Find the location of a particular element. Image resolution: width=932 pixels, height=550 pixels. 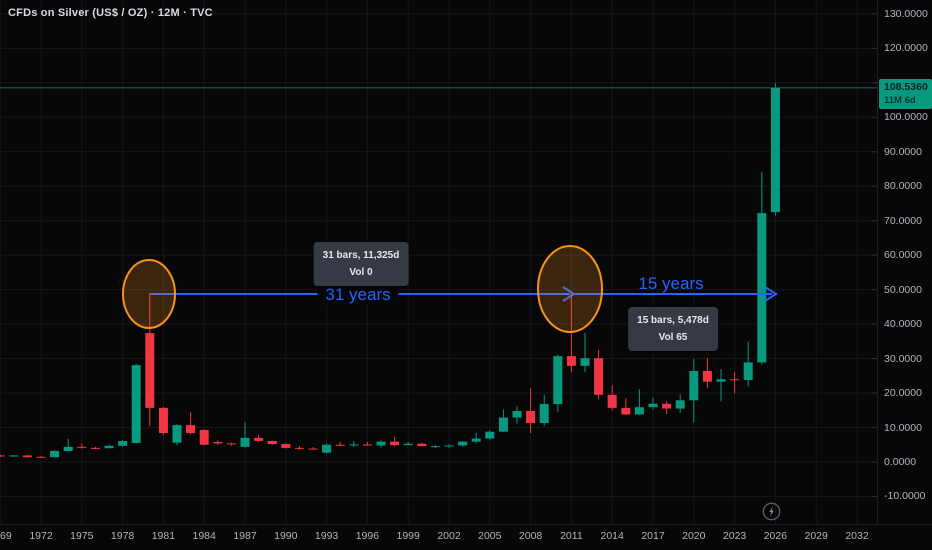

time-tick-label: 2002 is located at coordinates (449, 536).